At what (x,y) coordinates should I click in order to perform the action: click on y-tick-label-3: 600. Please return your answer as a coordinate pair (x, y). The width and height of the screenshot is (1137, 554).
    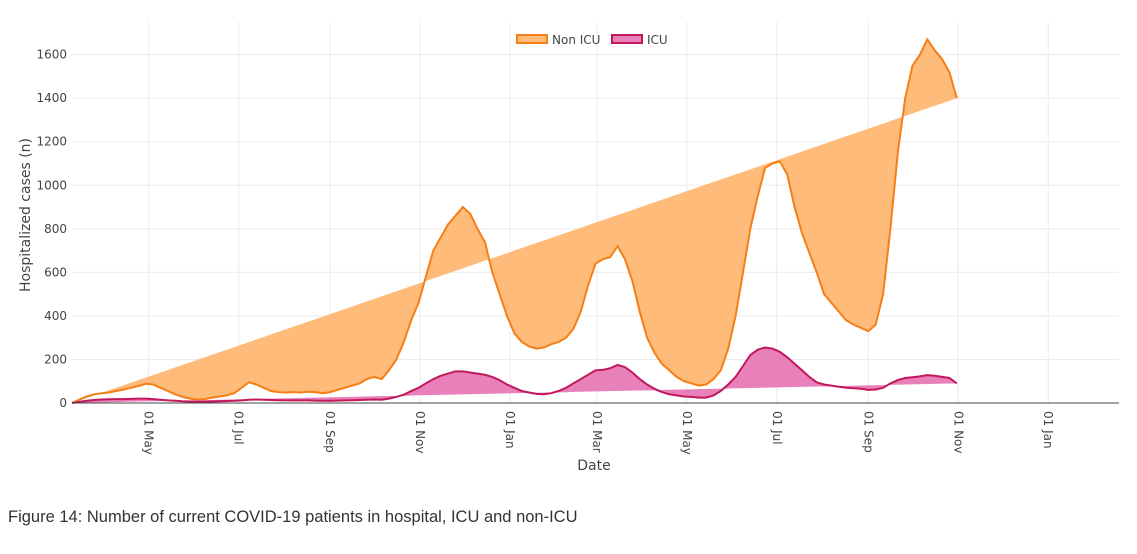
    Looking at the image, I should click on (55, 272).